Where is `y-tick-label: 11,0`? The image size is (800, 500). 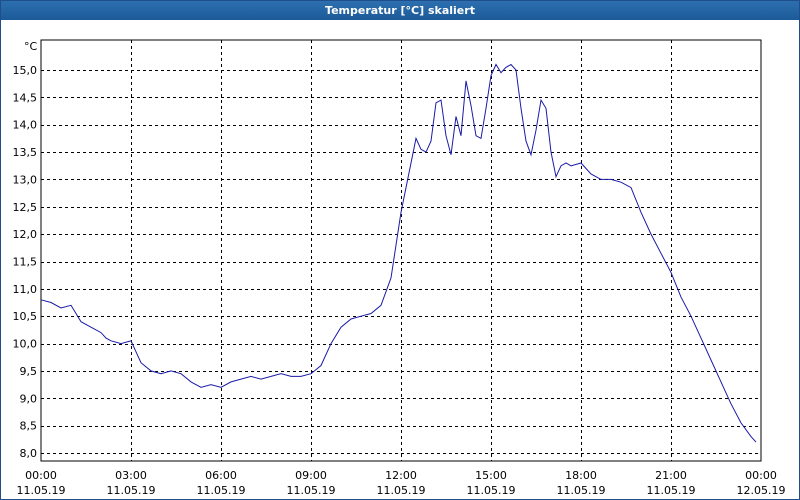 y-tick-label: 11,0 is located at coordinates (25, 289).